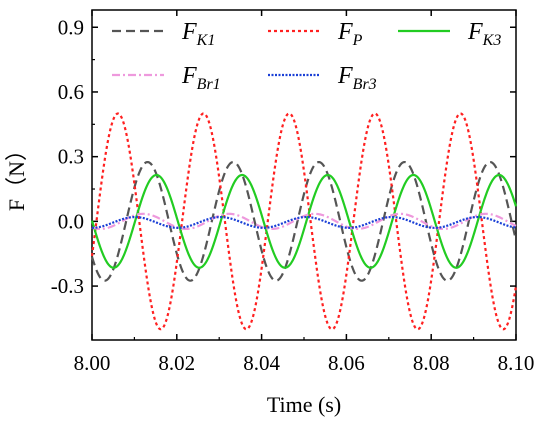 The width and height of the screenshot is (550, 427). I want to click on series-line-f-br3, so click(304, 222).